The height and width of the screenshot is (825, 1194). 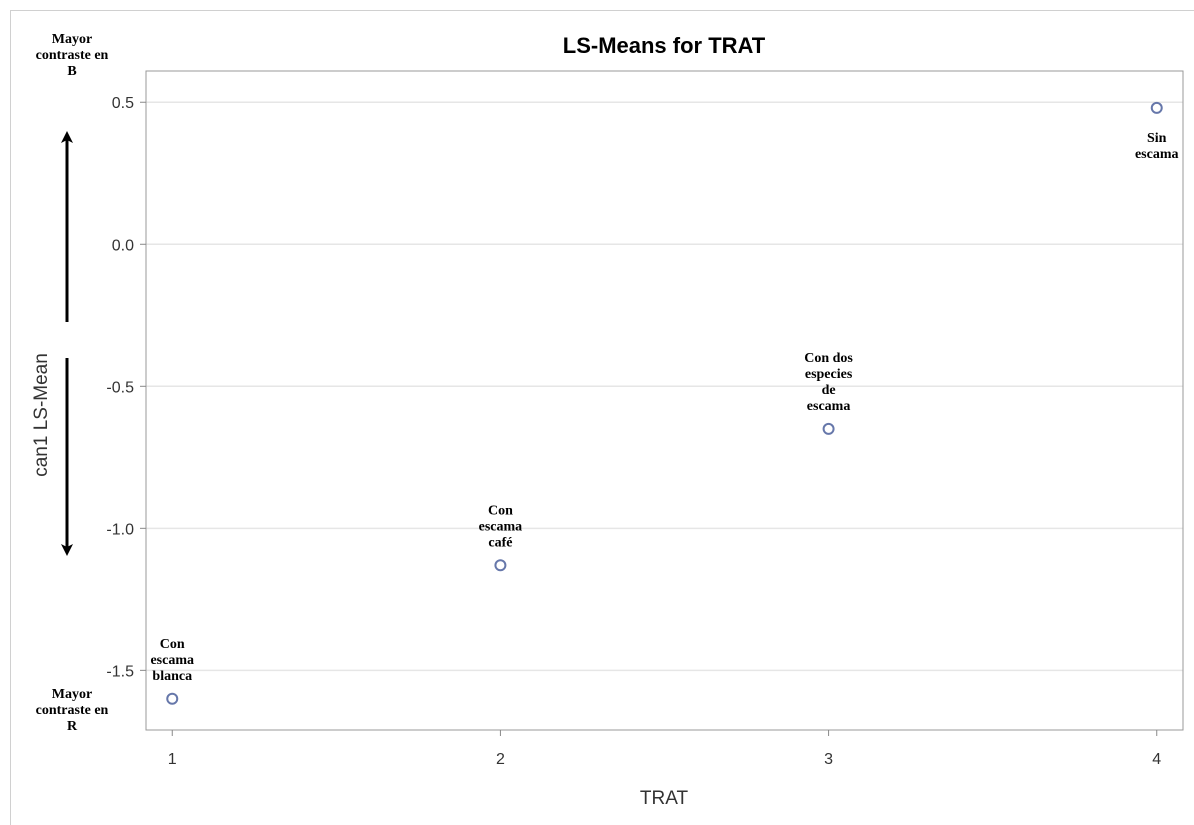 I want to click on x-axis-label: TRAT, so click(x=664, y=798).